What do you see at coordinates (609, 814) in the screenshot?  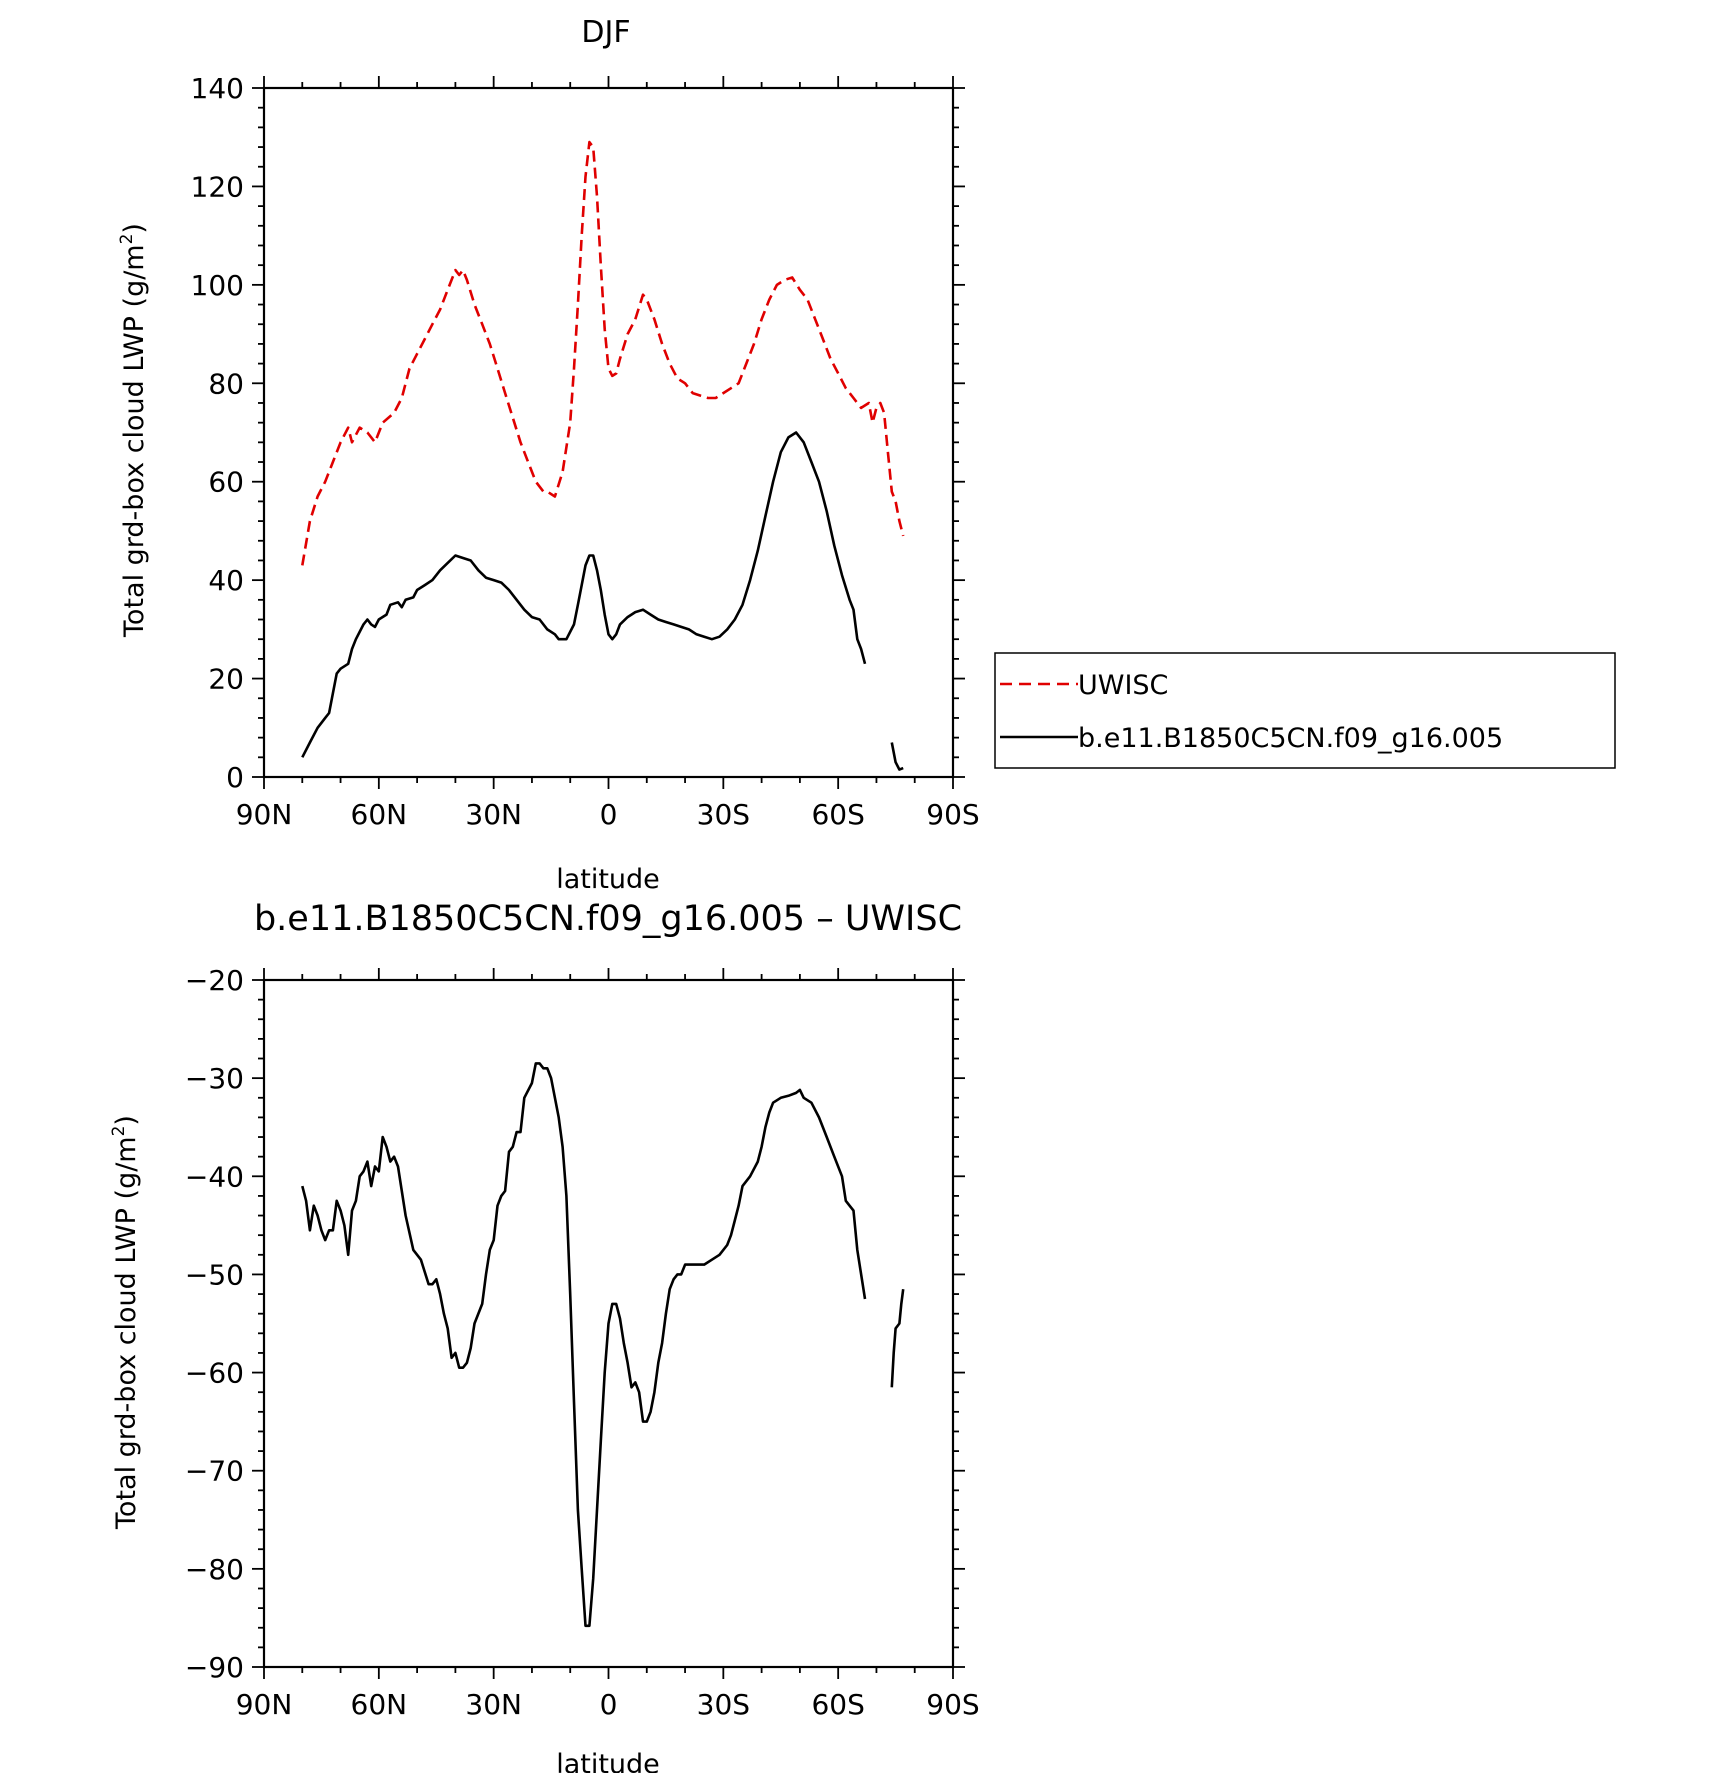 I see `top-x-tick-label: 0` at bounding box center [609, 814].